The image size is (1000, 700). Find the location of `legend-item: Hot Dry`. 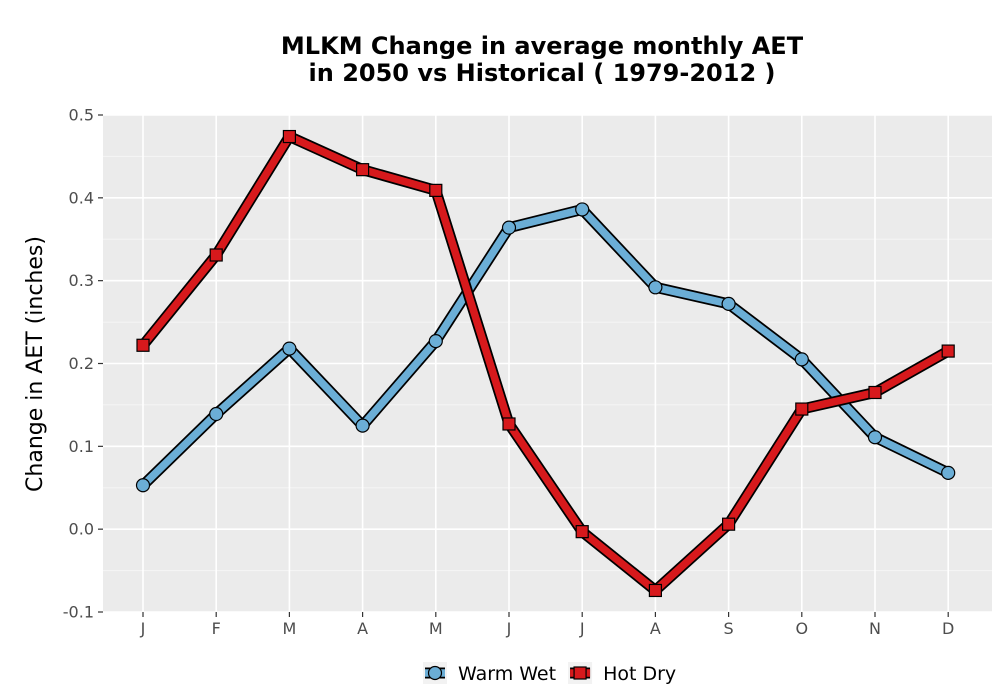

legend-item: Hot Dry is located at coordinates (622, 673).